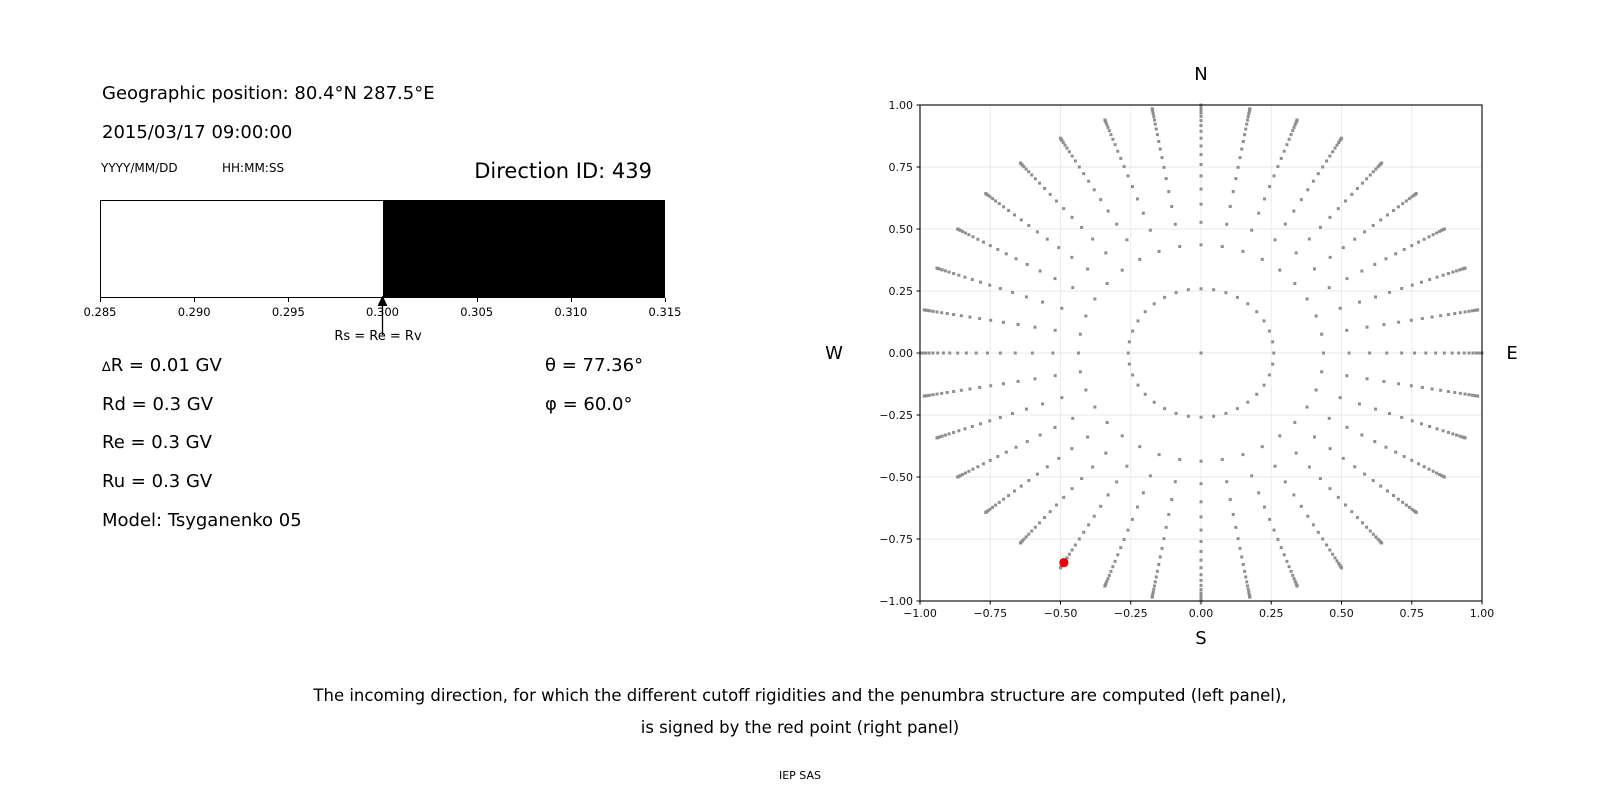 This screenshot has width=1600, height=800. I want to click on bar-tick-label: 0.310, so click(571, 312).